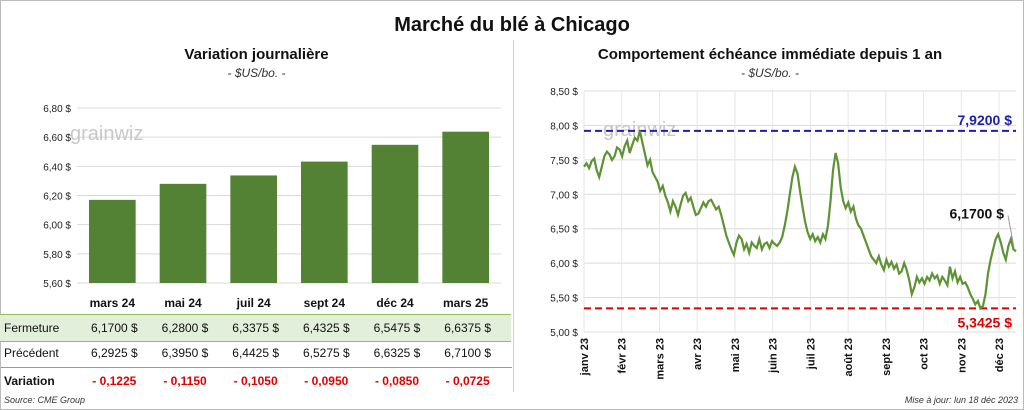 The width and height of the screenshot is (1024, 410). Describe the element at coordinates (811, 354) in the screenshot. I see `line-x-label: juil 23` at that location.